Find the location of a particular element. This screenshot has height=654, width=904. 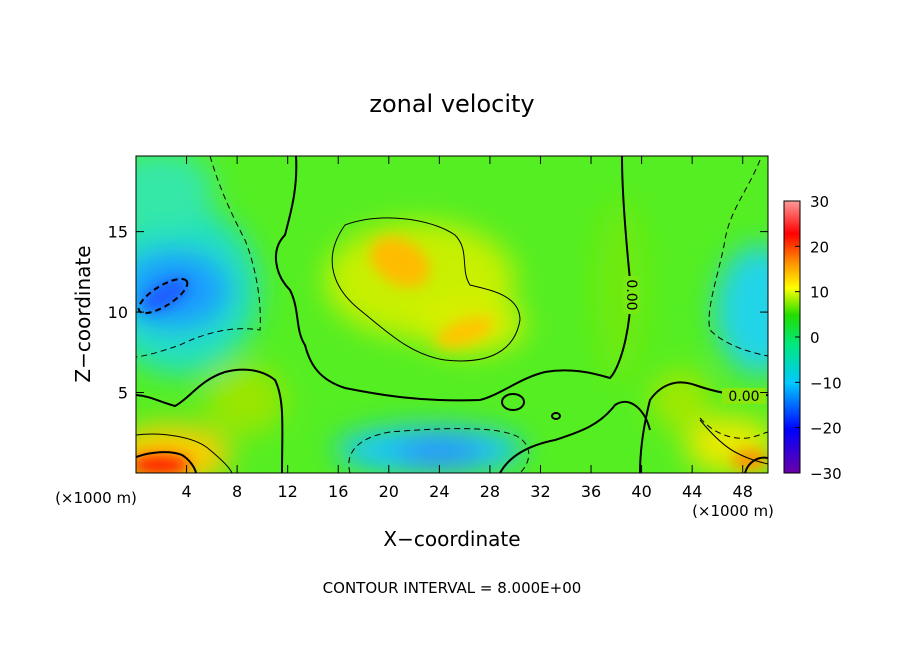

region-topleft is located at coordinates (175, 193).